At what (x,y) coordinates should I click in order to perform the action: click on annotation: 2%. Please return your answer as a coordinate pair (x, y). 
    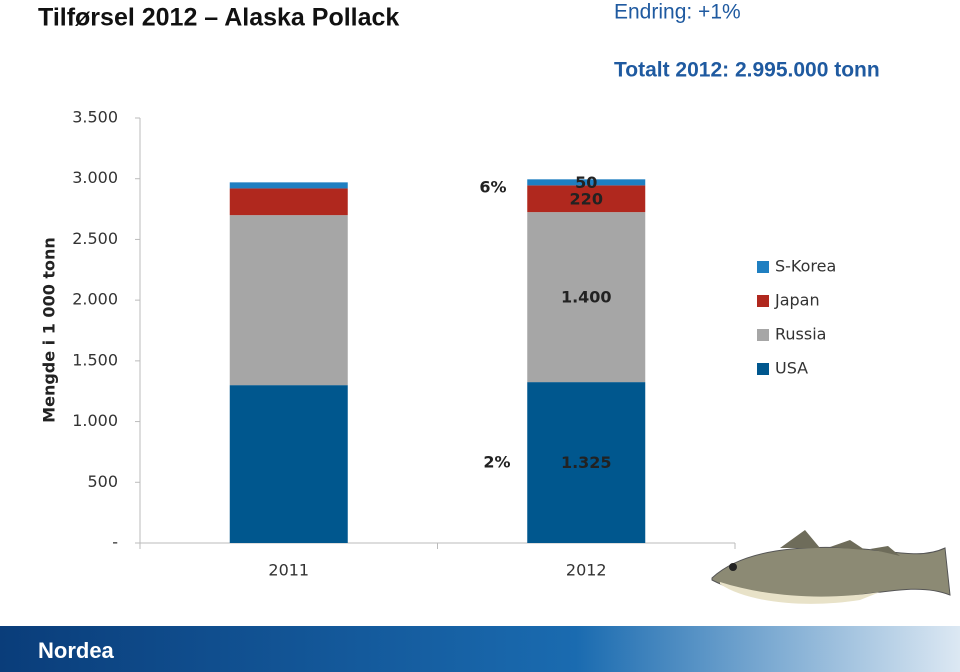
    Looking at the image, I should click on (496, 462).